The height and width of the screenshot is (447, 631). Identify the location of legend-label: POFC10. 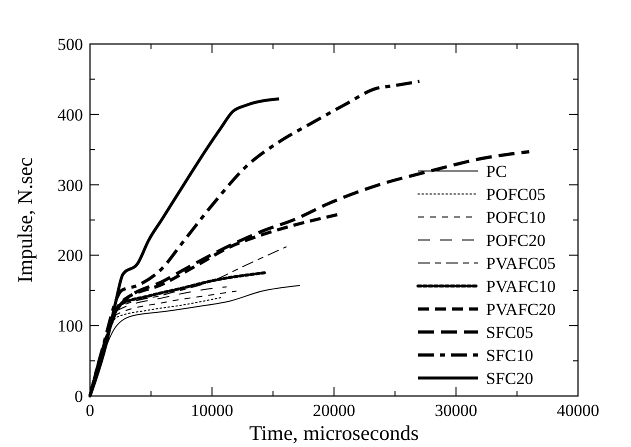
(516, 217).